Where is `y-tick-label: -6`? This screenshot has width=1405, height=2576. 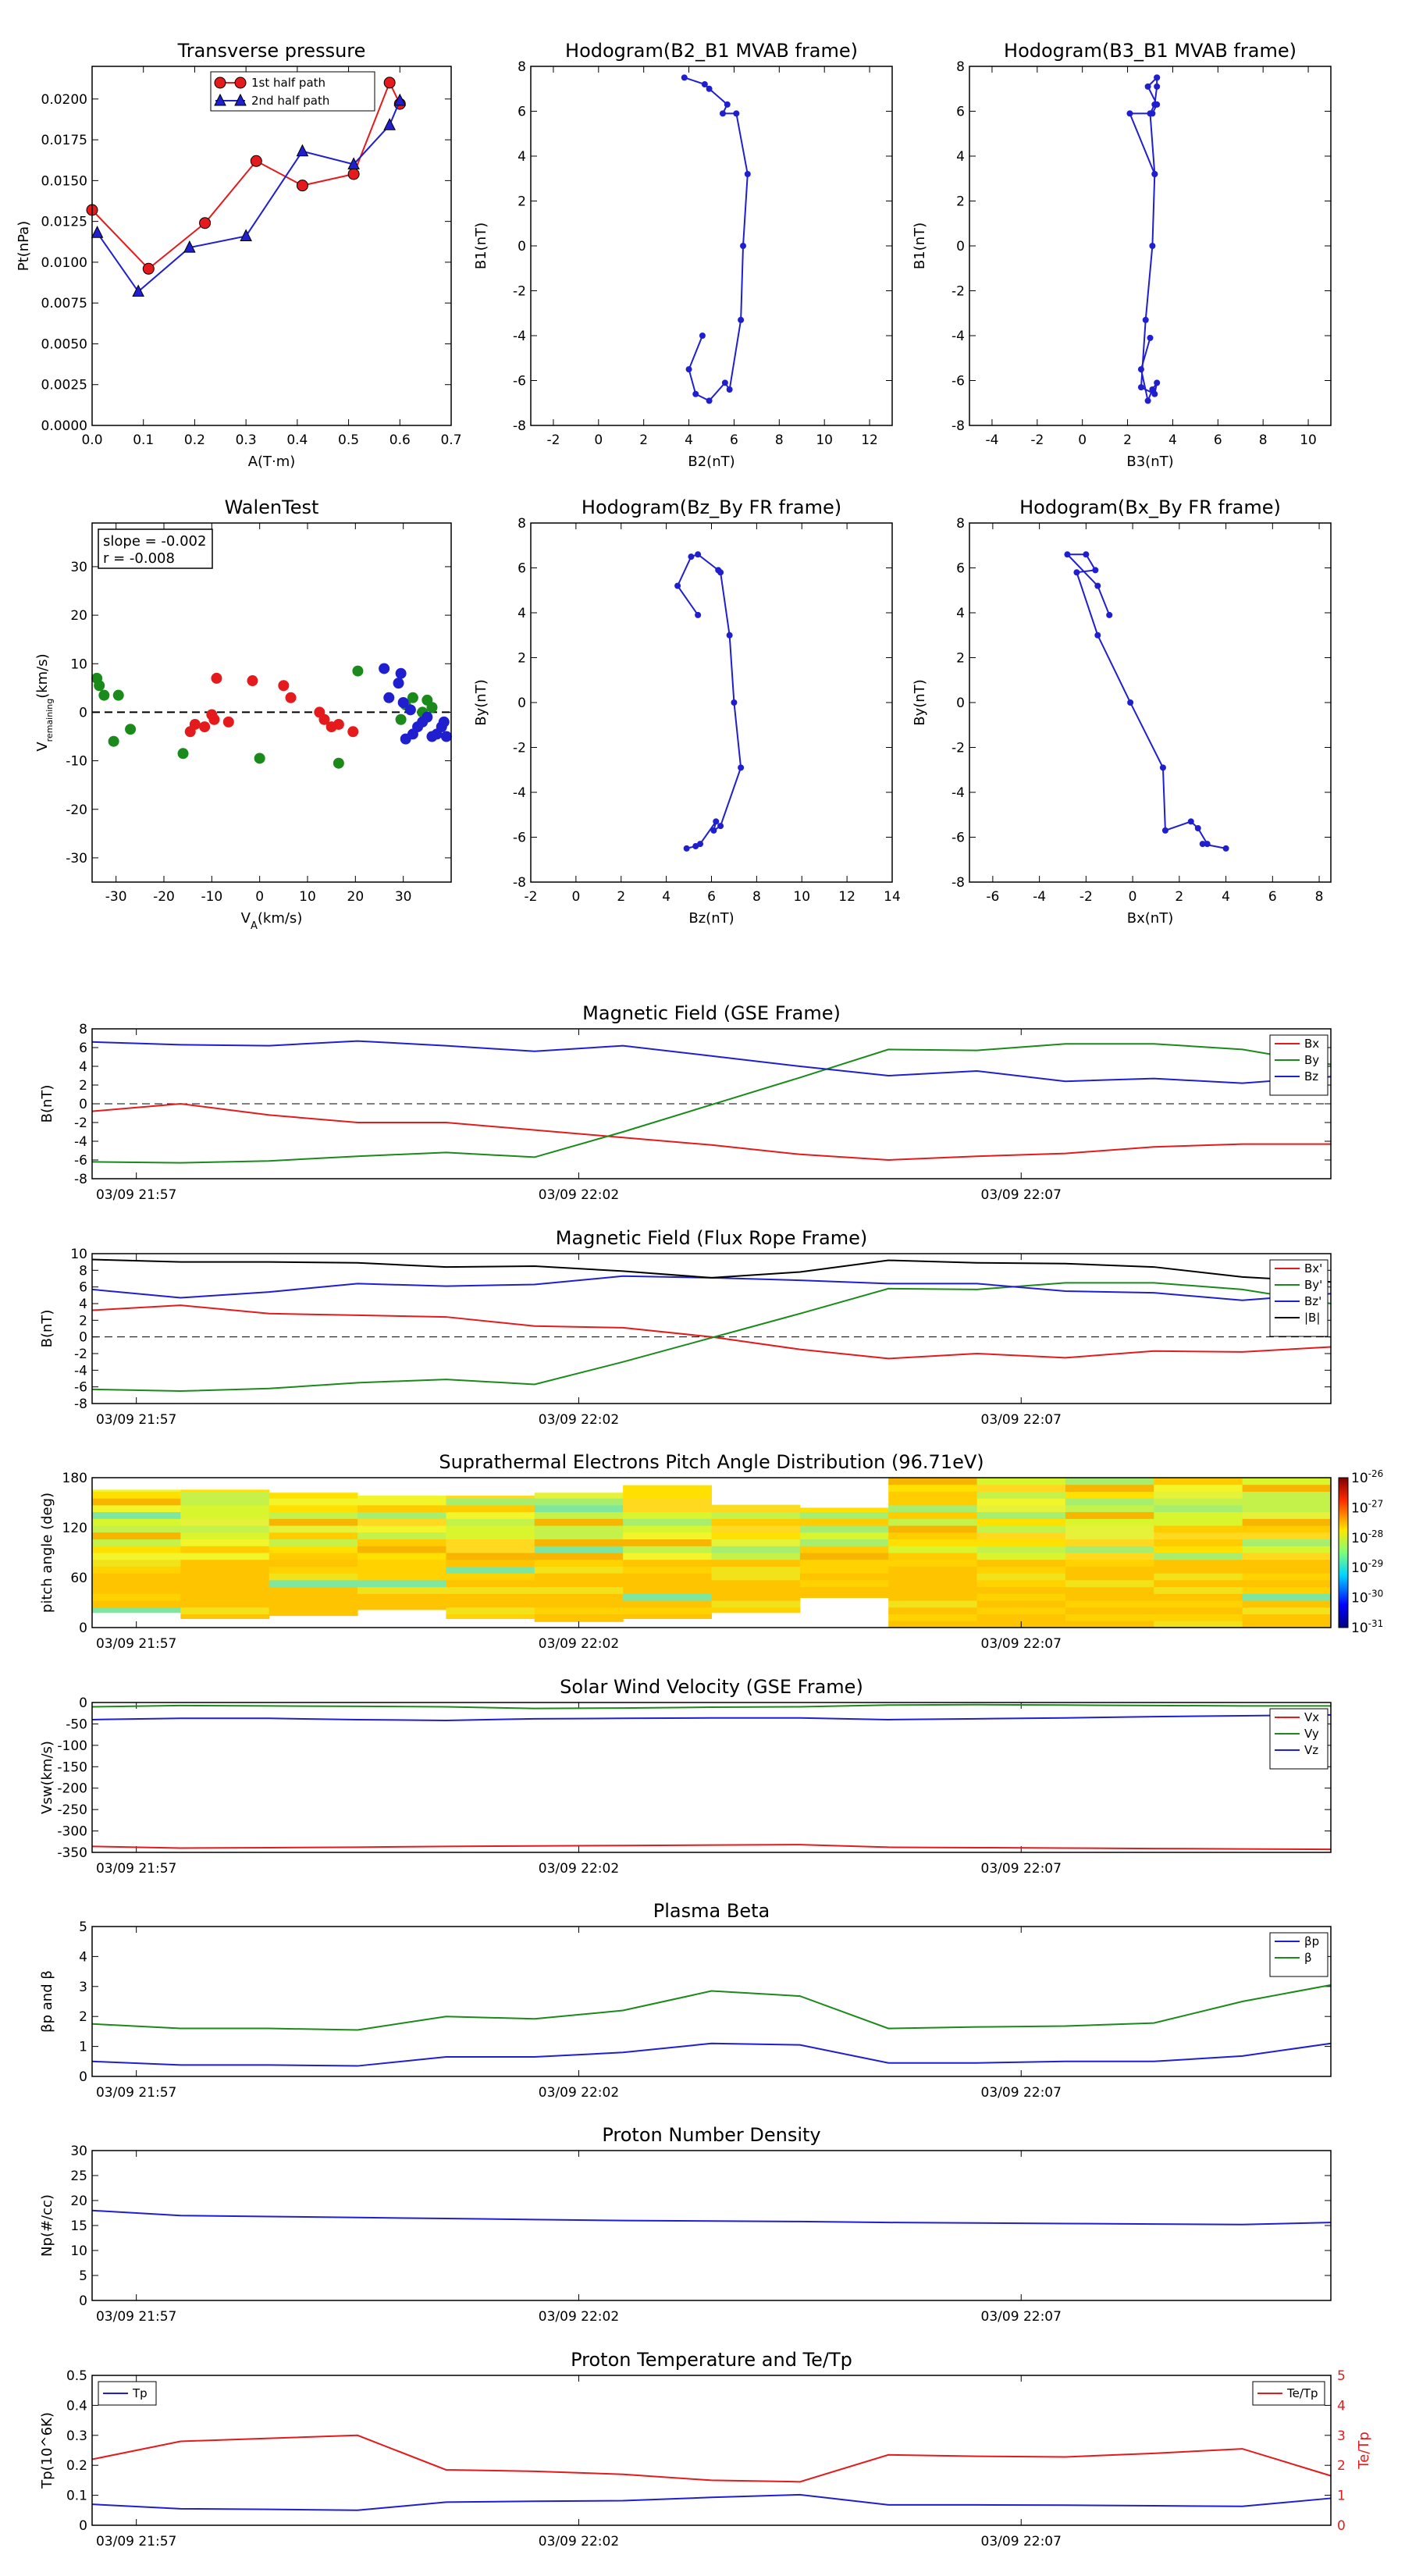
y-tick-label: -6 is located at coordinates (958, 838).